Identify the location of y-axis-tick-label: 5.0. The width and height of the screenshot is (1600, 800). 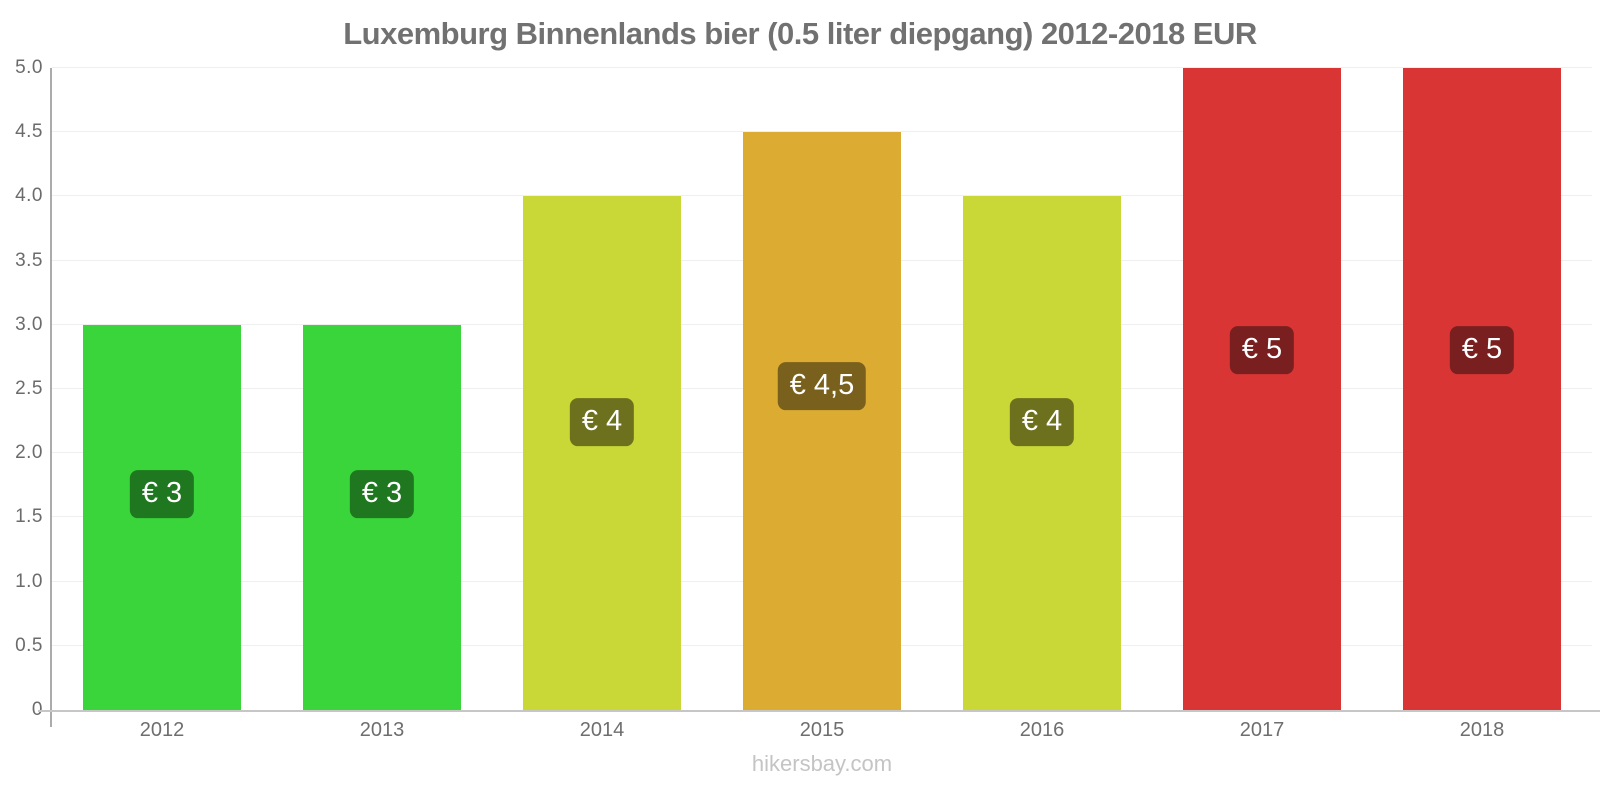
(29, 67).